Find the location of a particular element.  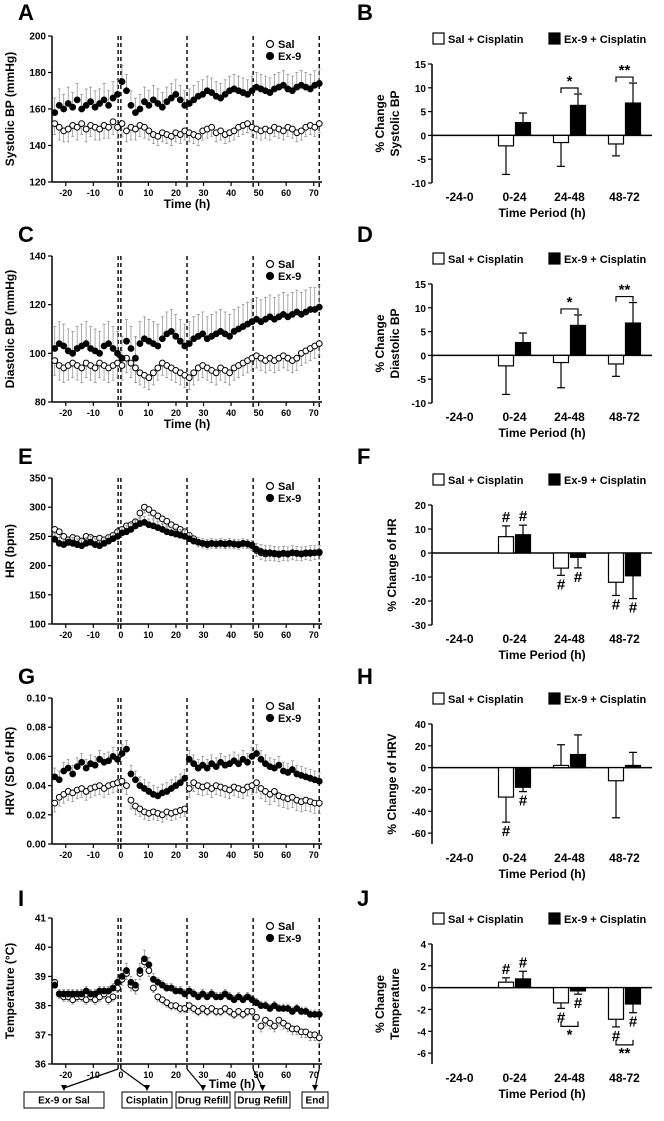

y-axis-title: % Change is located at coordinates (380, 343).